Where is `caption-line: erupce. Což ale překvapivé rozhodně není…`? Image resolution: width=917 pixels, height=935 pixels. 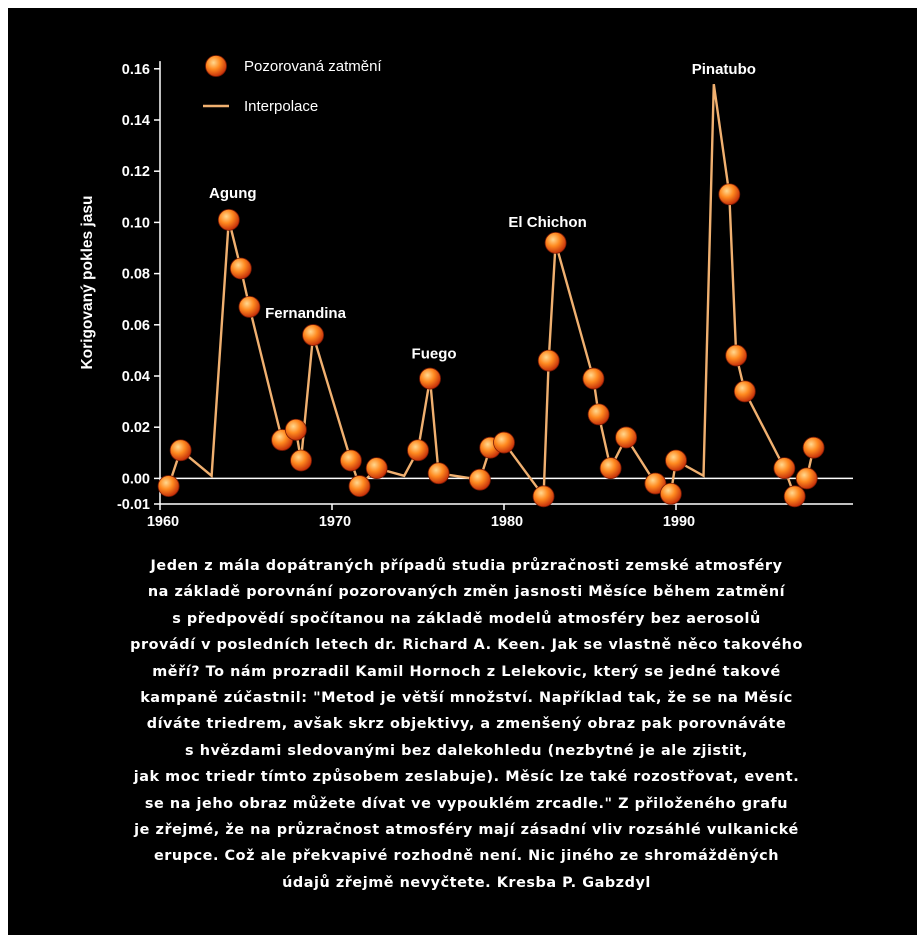
caption-line: erupce. Což ale překvapivé rozhodně není… is located at coordinates (466, 856).